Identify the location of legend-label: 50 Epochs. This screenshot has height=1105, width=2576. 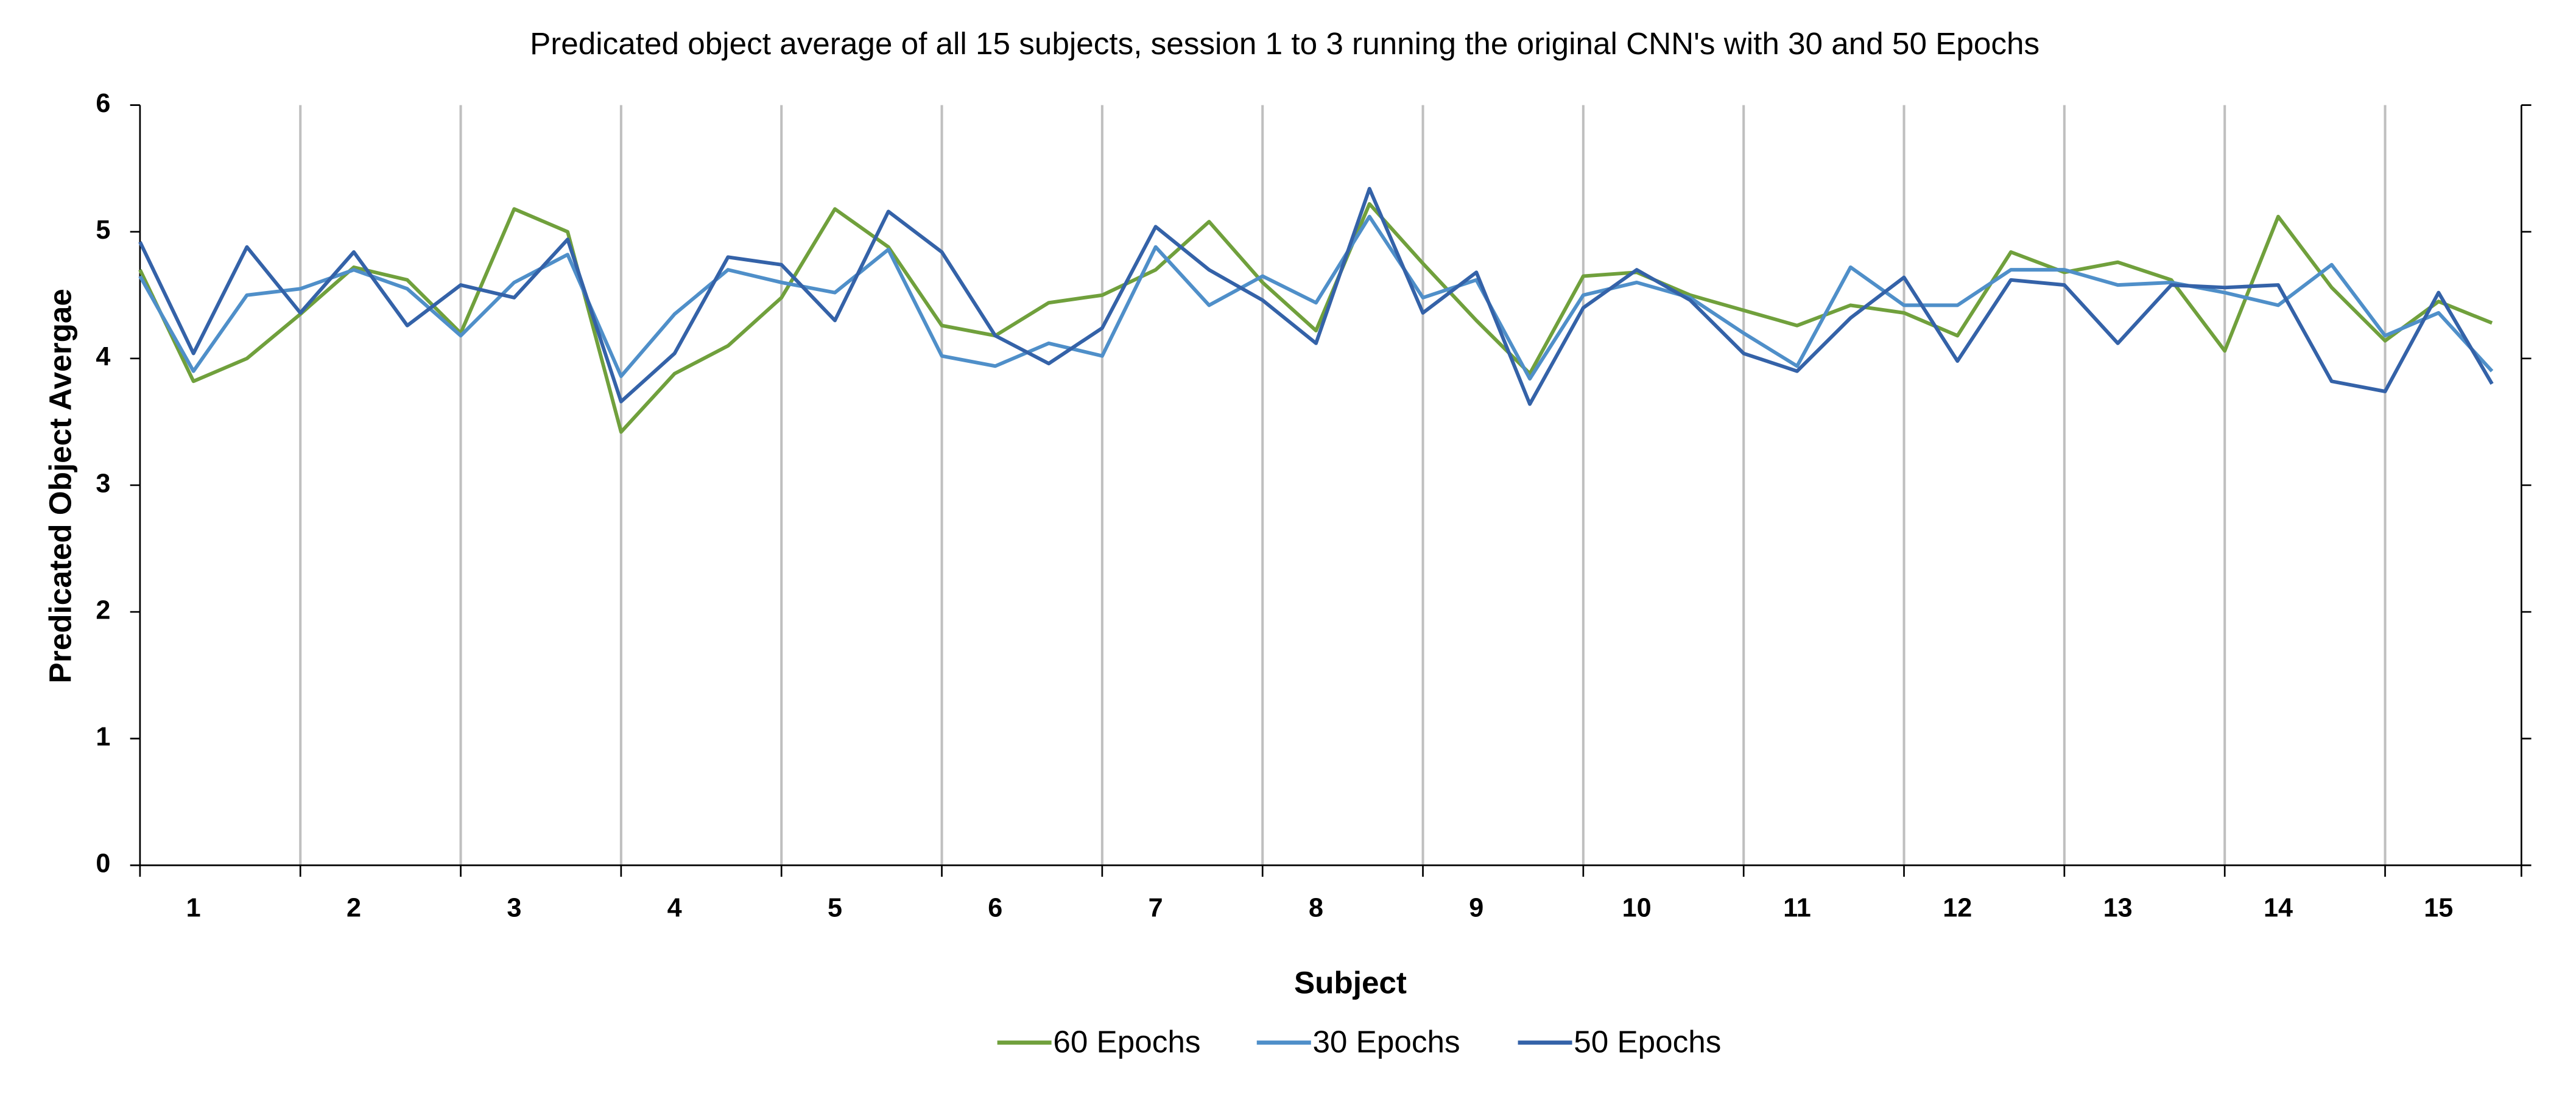
(1647, 1042).